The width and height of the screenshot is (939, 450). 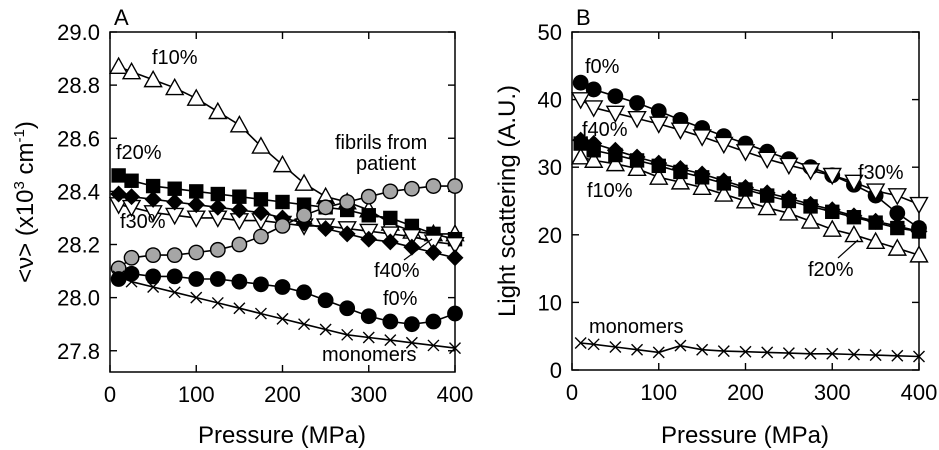 What do you see at coordinates (848, 249) in the screenshot?
I see `panel-b-f20-pointer` at bounding box center [848, 249].